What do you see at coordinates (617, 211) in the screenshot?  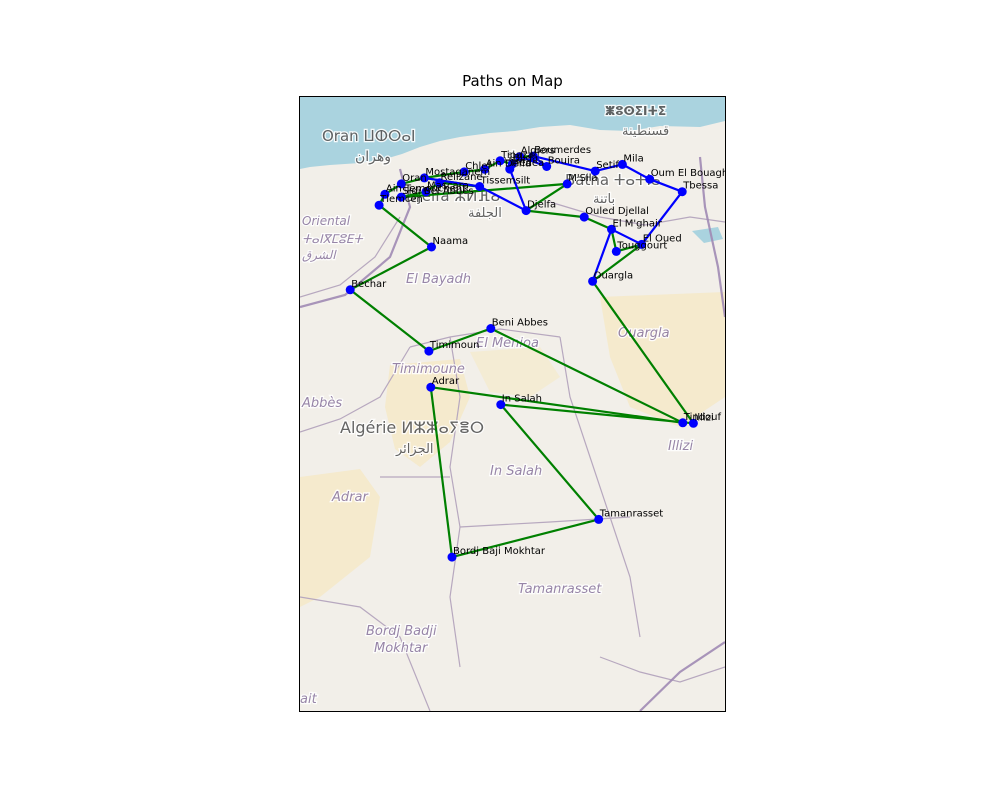 I see `label-ouled-djellal: Ouled Djellal` at bounding box center [617, 211].